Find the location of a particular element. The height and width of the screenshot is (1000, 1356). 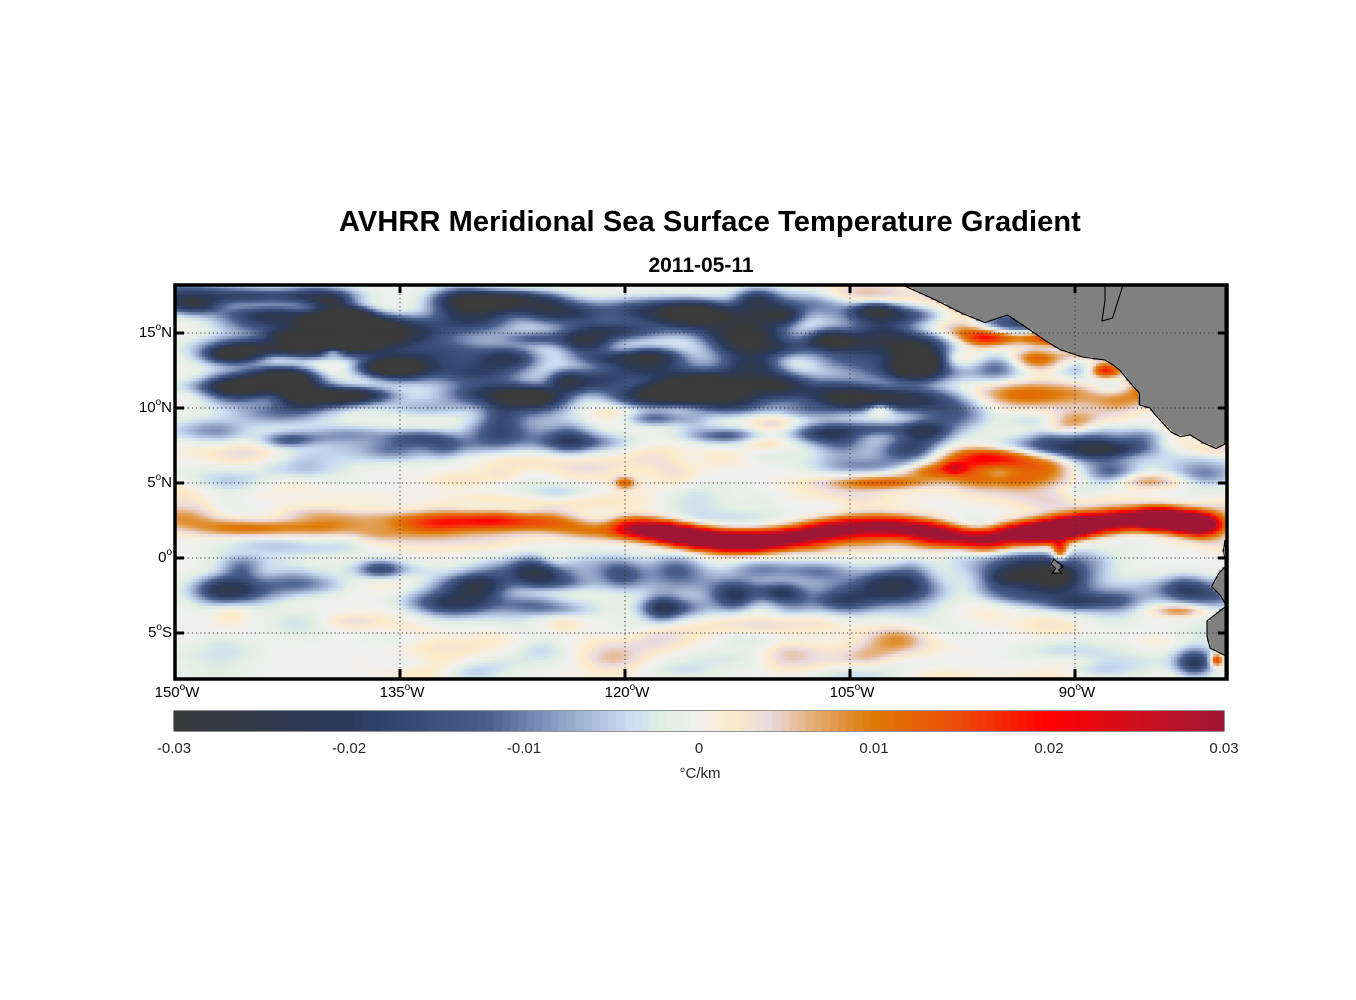

colorbar-tick-label: 0.01 is located at coordinates (874, 748).